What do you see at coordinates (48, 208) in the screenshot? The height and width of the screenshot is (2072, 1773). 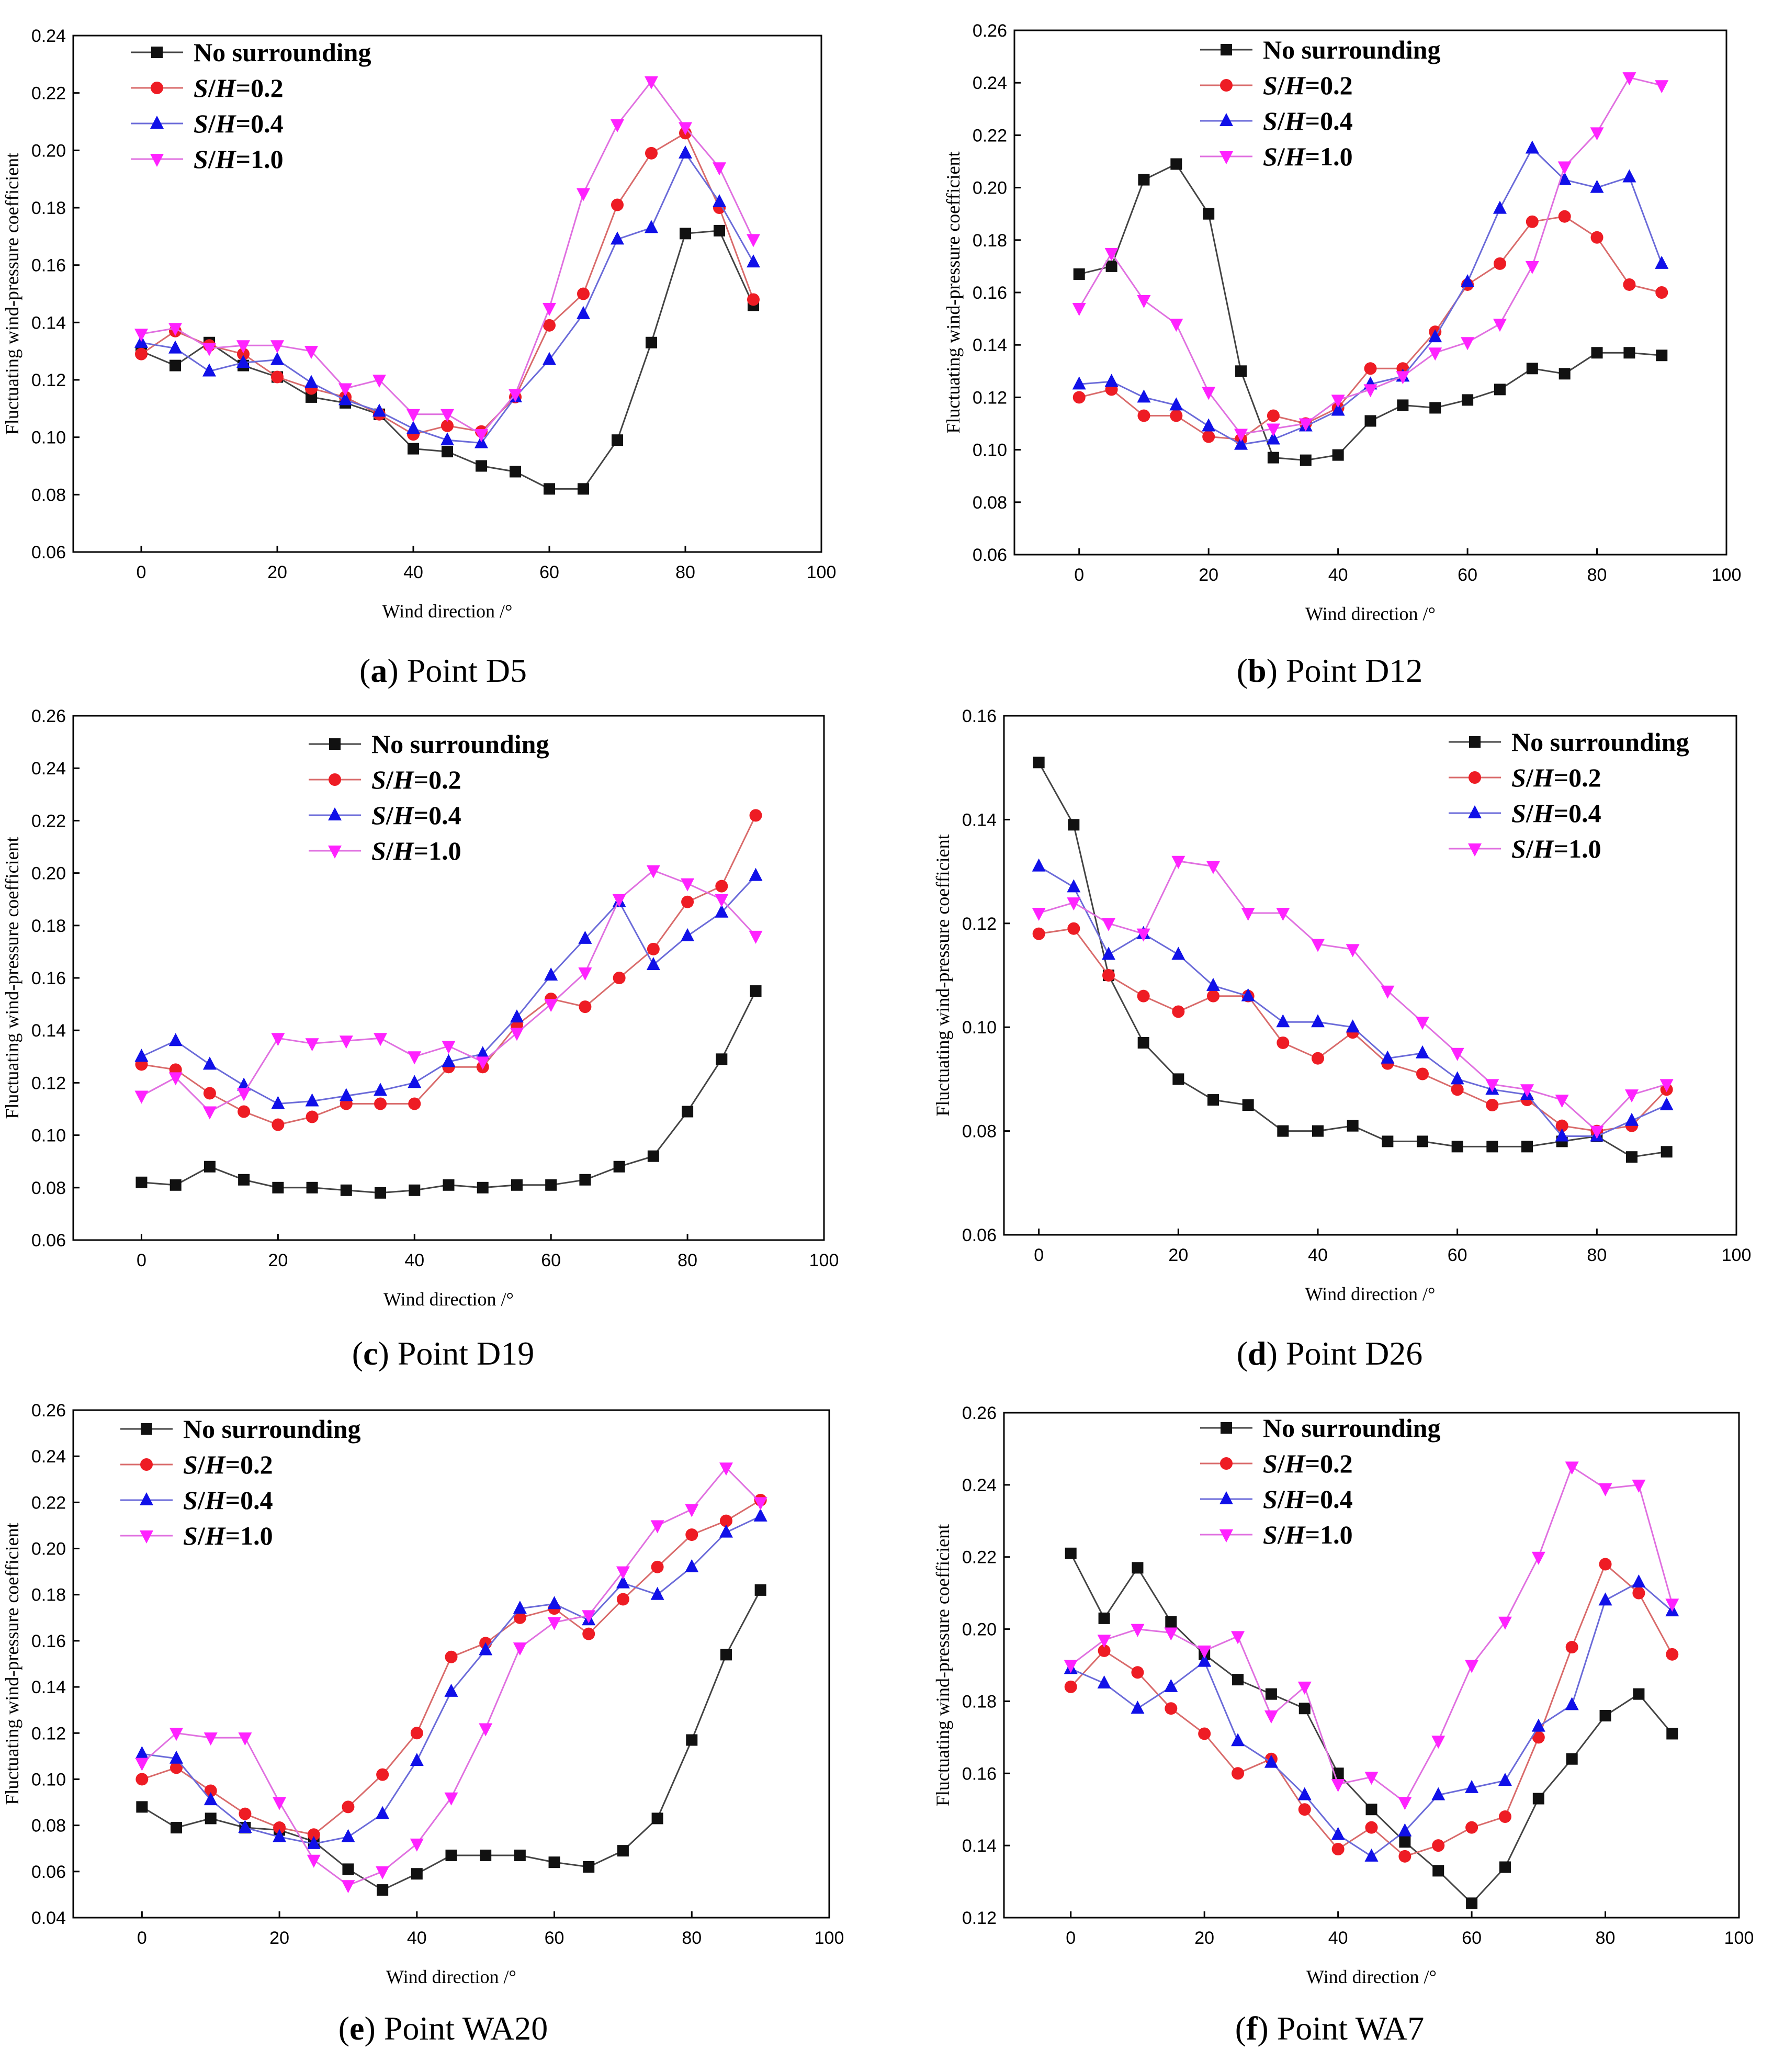 I see `y-tick-label: 0.18` at bounding box center [48, 208].